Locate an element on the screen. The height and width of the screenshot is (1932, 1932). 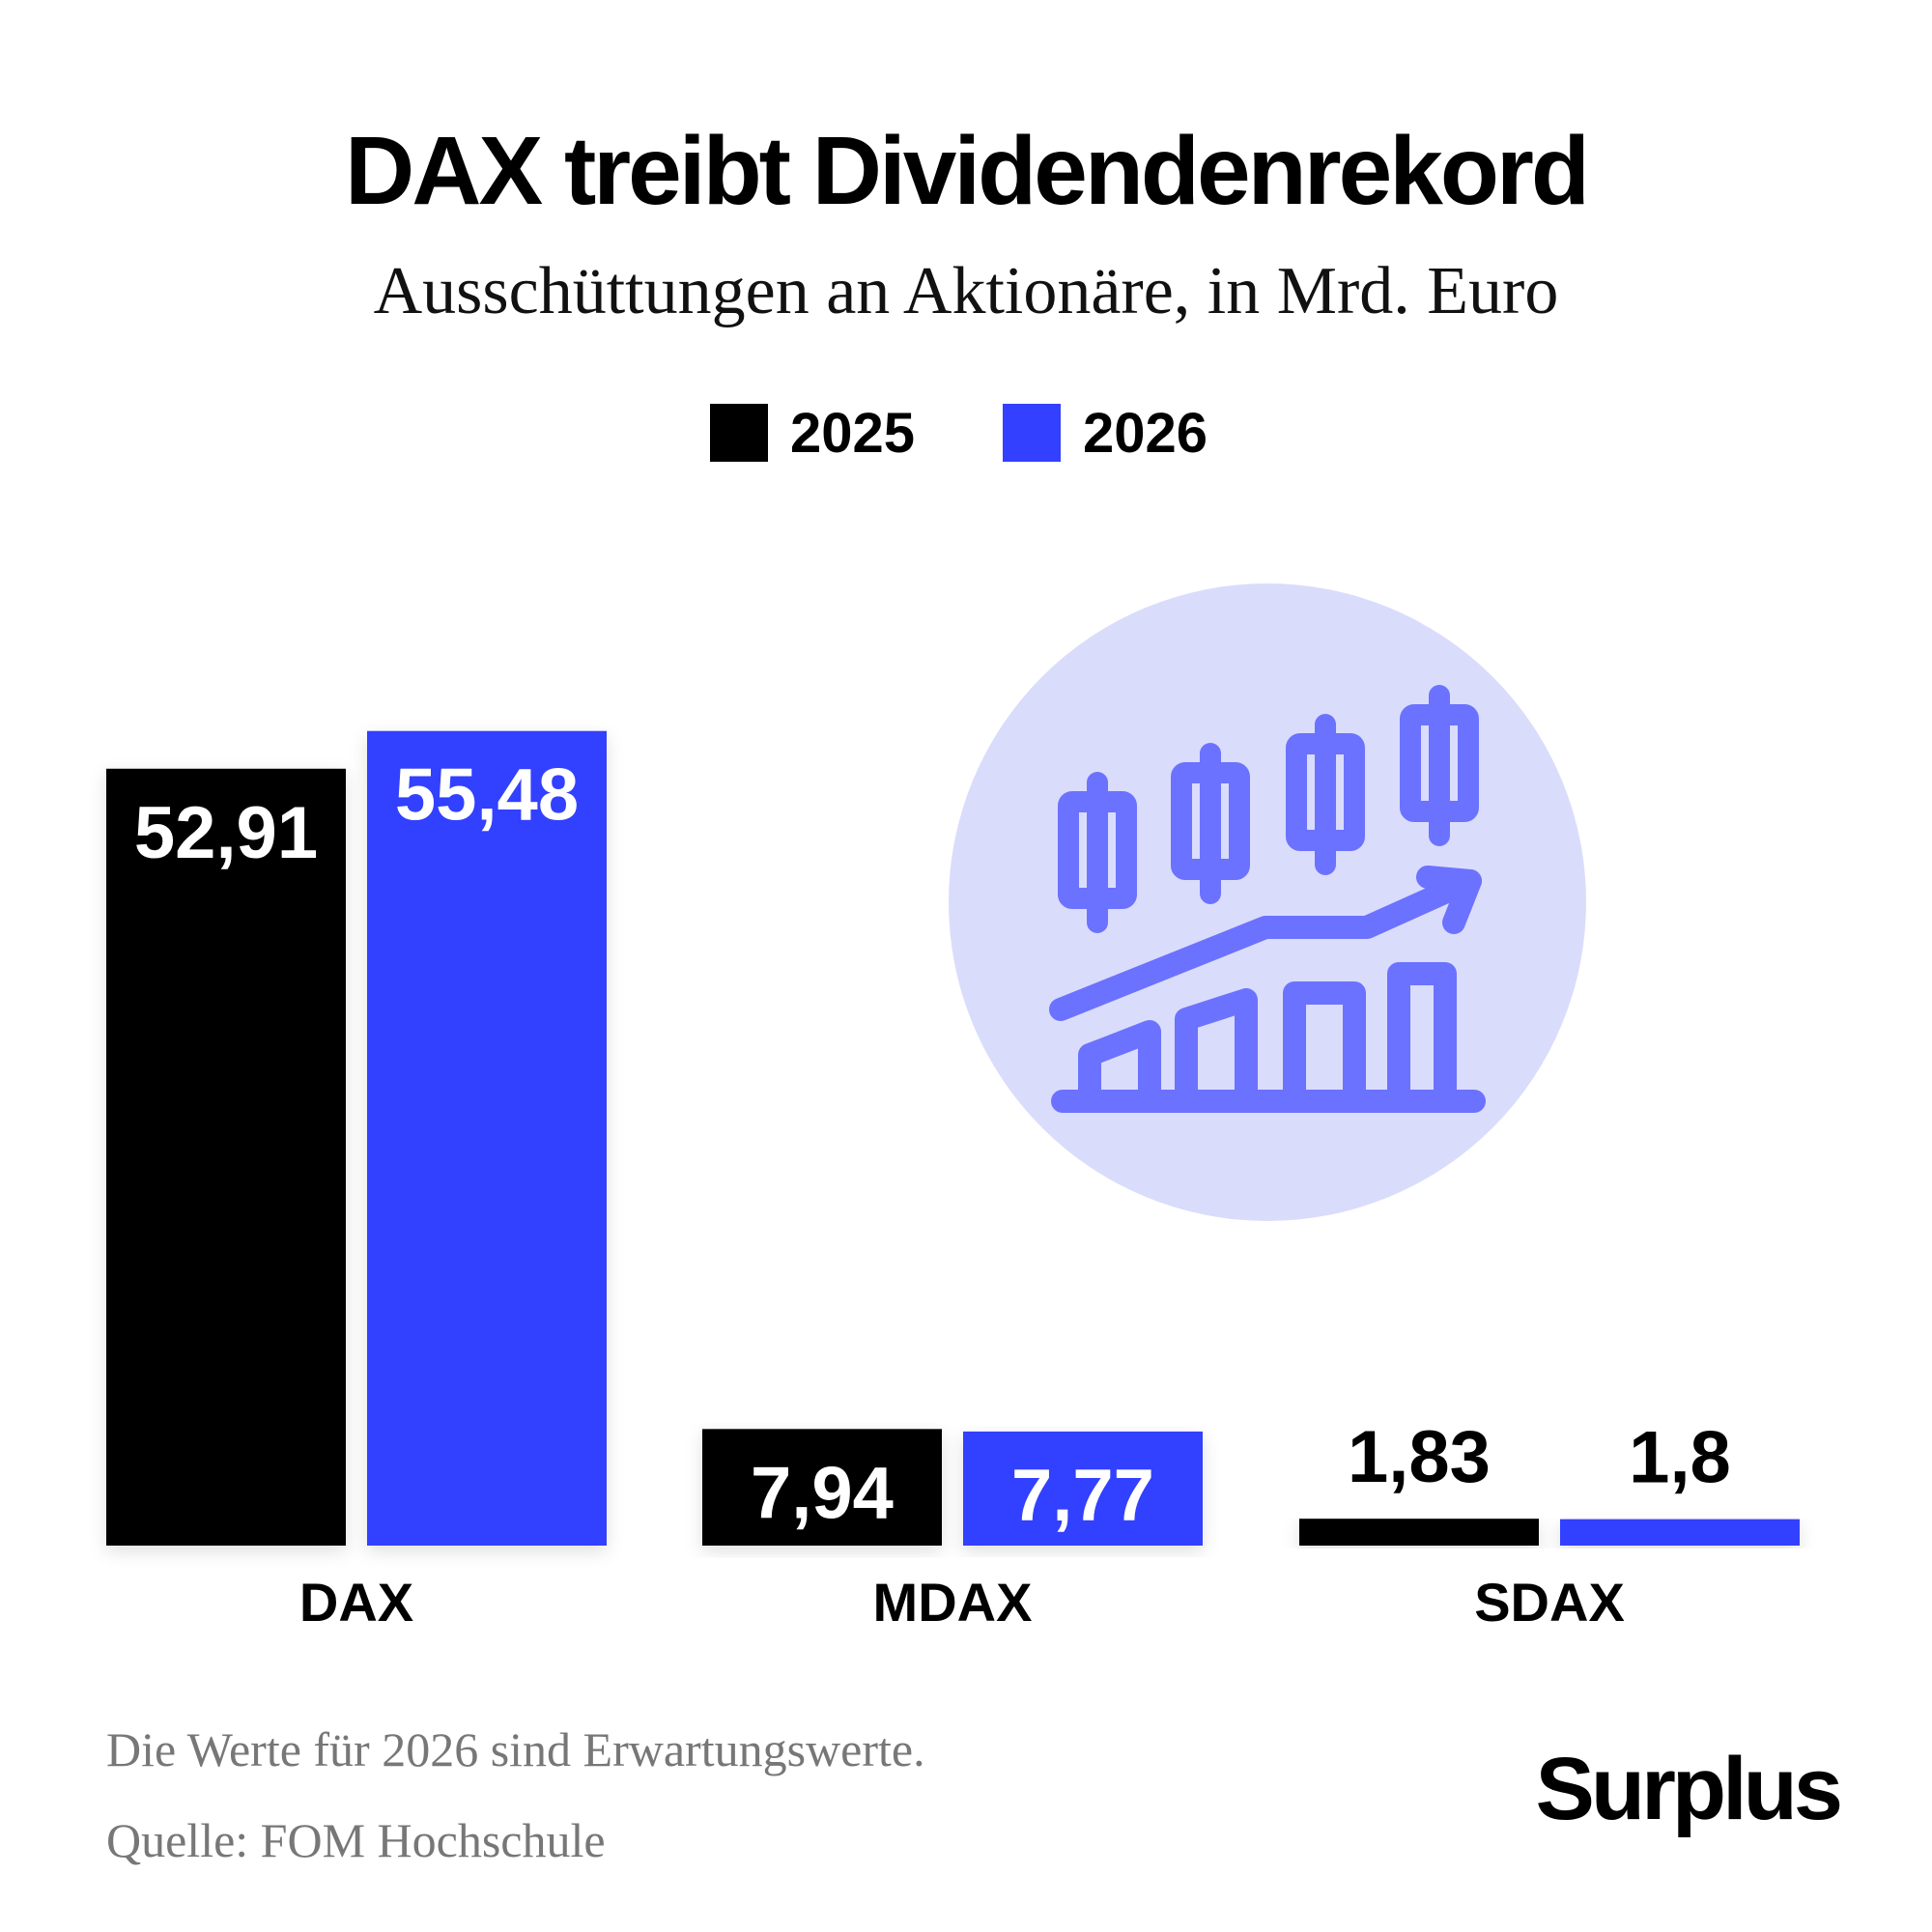
value-label-dax-2026: 55,48 is located at coordinates (487, 795).